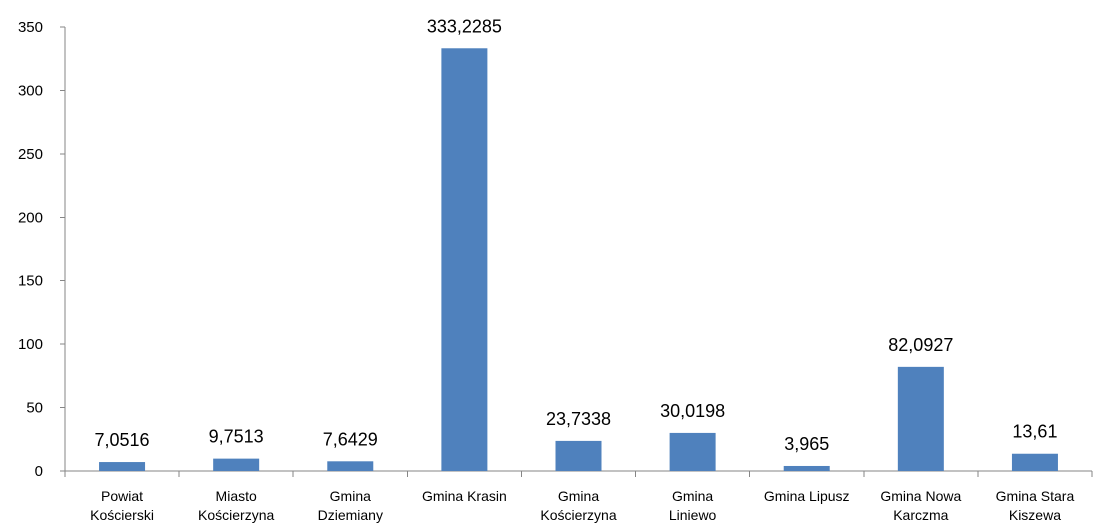 The image size is (1094, 528). I want to click on x-tick-label: Powiat, so click(122, 496).